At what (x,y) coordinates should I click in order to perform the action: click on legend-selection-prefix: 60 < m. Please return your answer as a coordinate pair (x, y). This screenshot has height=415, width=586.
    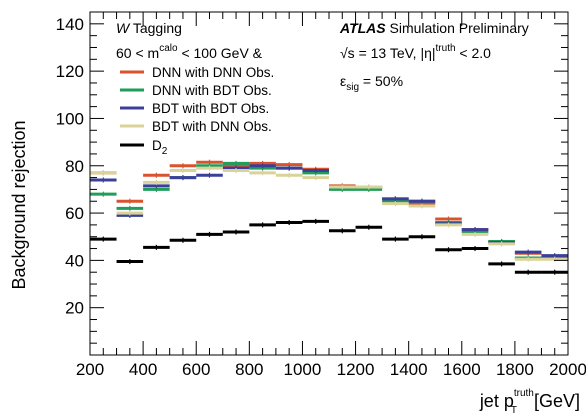
    Looking at the image, I should click on (137, 53).